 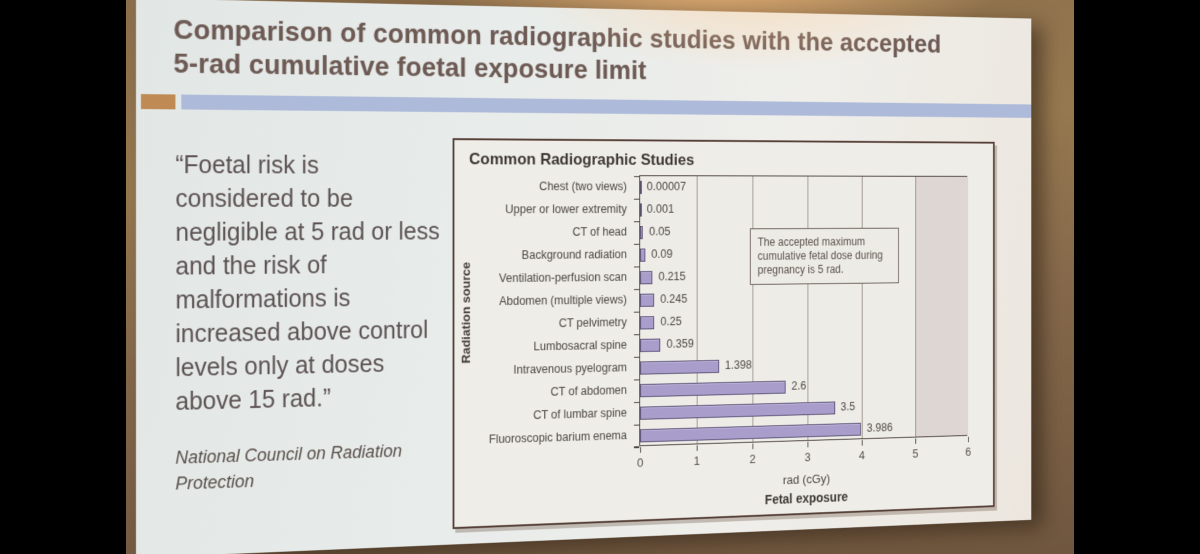 I want to click on bar-value-label: 0.245, so click(x=674, y=299).